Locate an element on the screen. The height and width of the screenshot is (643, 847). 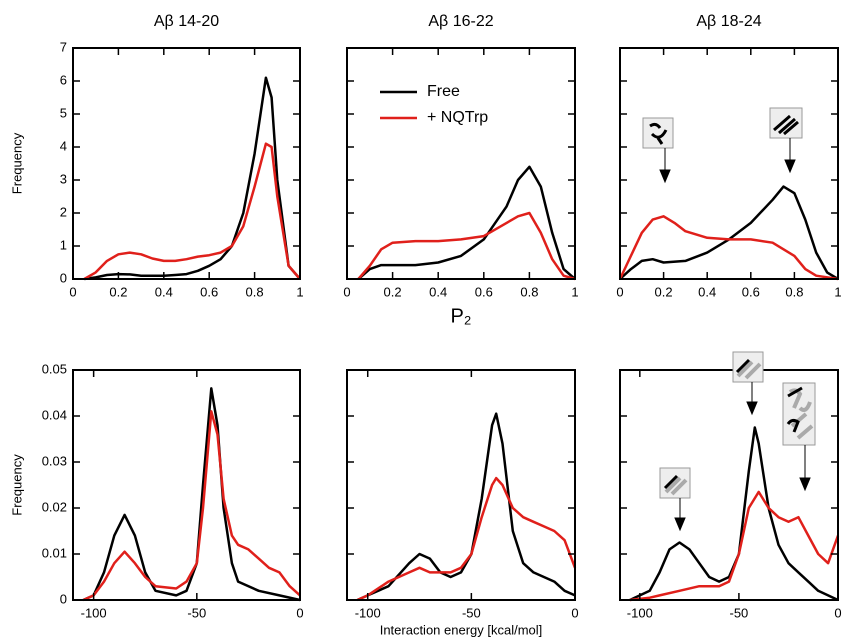
panel: -100 -50 0 is located at coordinates (730, 494).